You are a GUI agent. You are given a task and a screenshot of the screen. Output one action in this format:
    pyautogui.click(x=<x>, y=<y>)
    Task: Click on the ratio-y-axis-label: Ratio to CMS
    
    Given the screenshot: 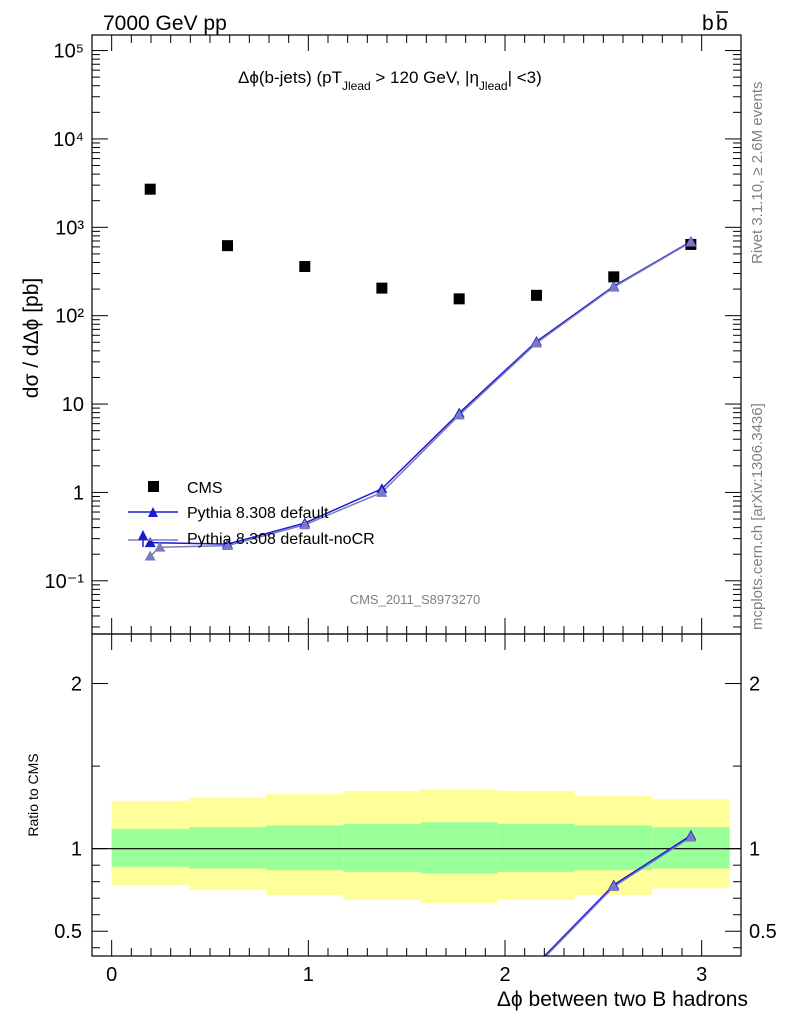 What is the action you would take?
    pyautogui.click(x=33, y=794)
    